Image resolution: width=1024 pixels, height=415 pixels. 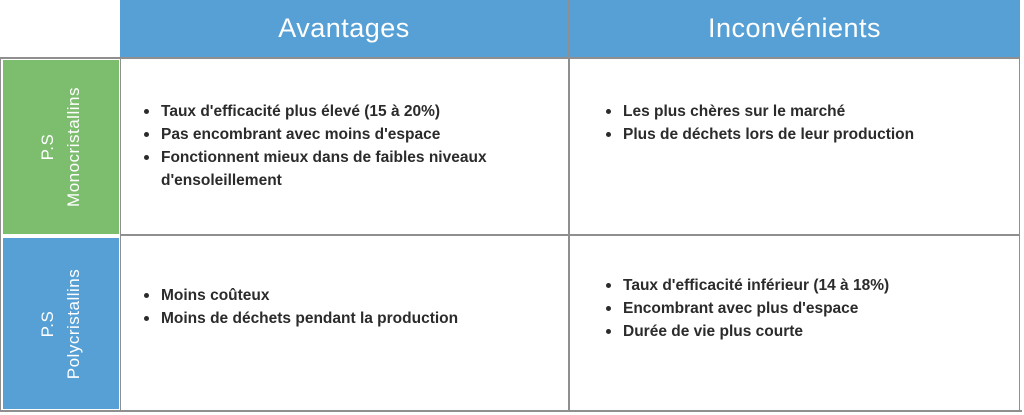 I want to click on row-label-monocristallins: P.S Monocristallins, so click(x=61, y=147).